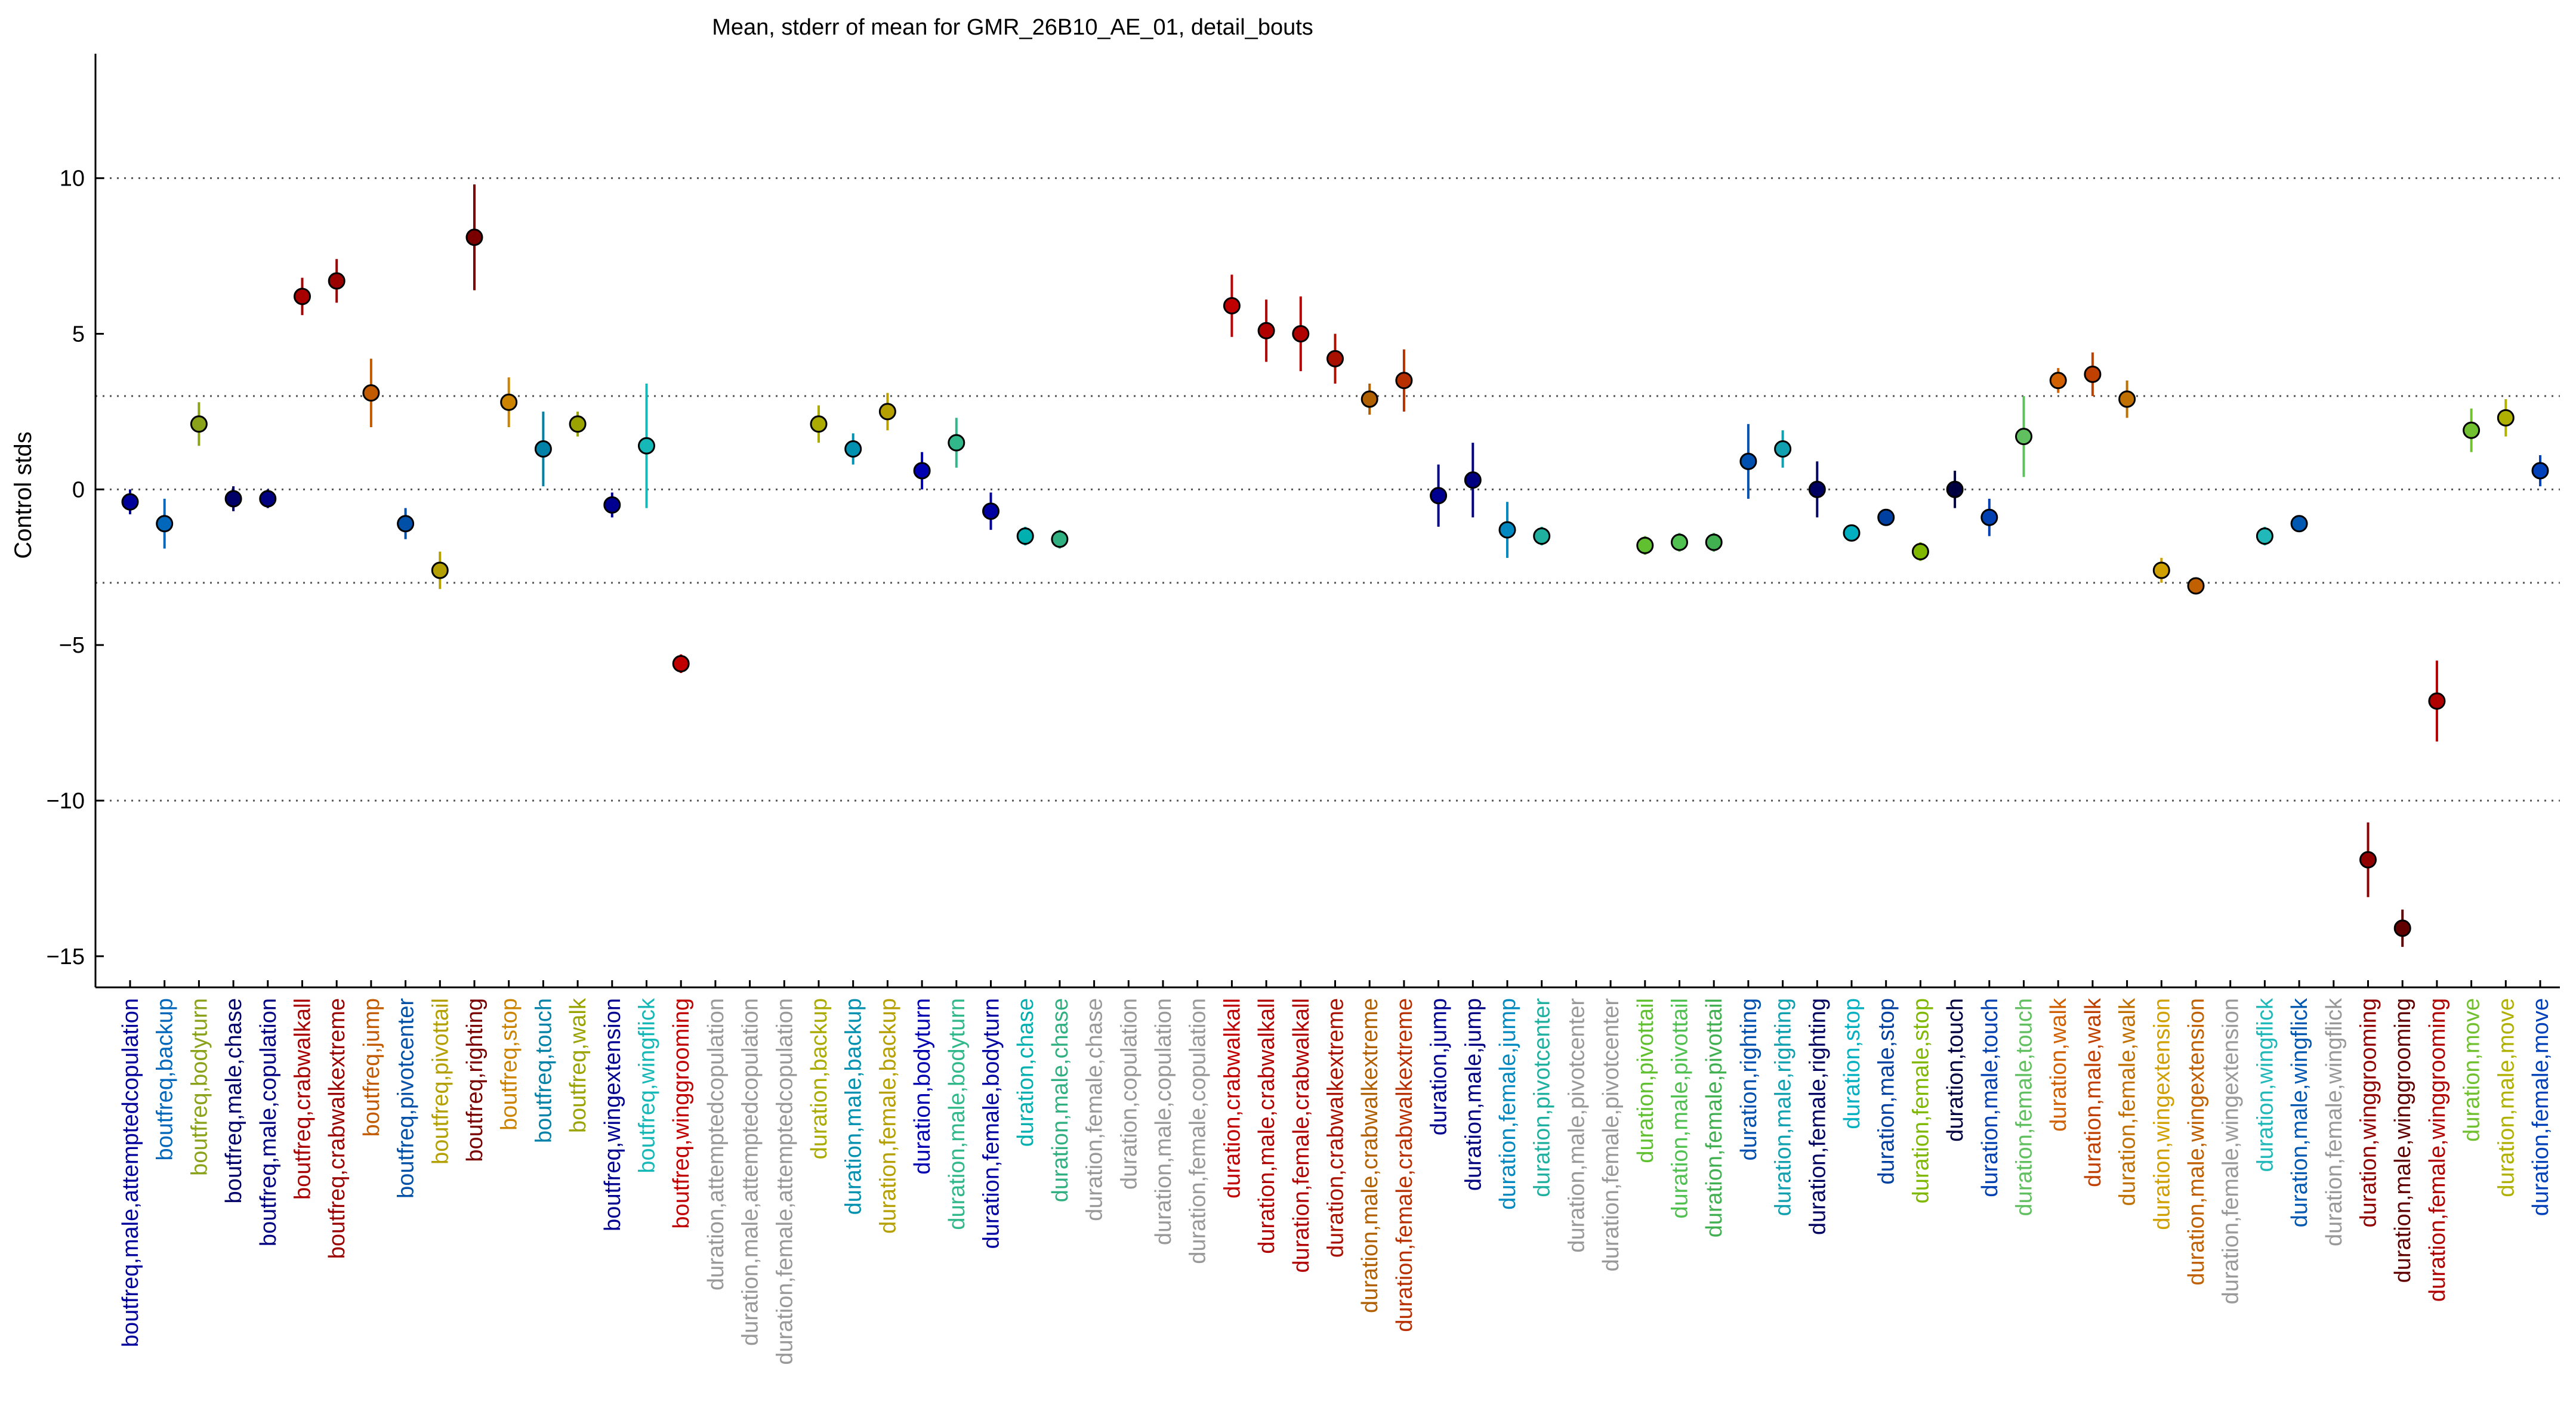 This screenshot has width=2576, height=1402. What do you see at coordinates (2162, 1114) in the screenshot?
I see `x-tick-label: duration,wingextension` at bounding box center [2162, 1114].